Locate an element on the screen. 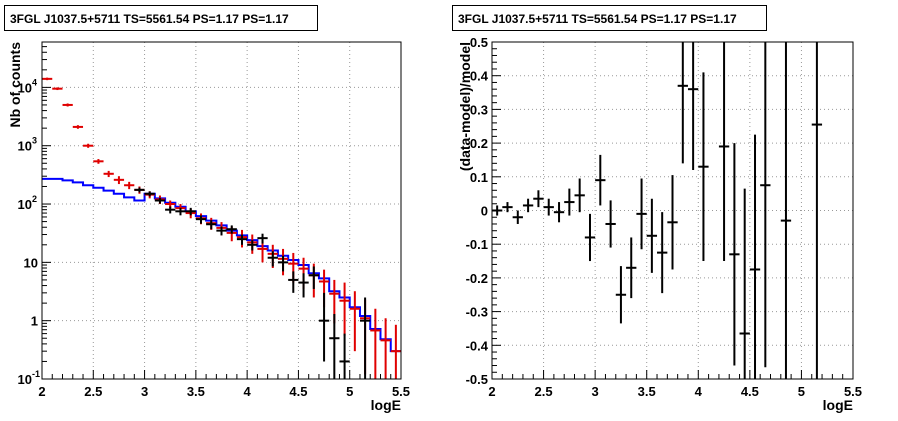 Image resolution: width=898 pixels, height=421 pixels. left-y-tick-exponent: 4 is located at coordinates (34, 82).